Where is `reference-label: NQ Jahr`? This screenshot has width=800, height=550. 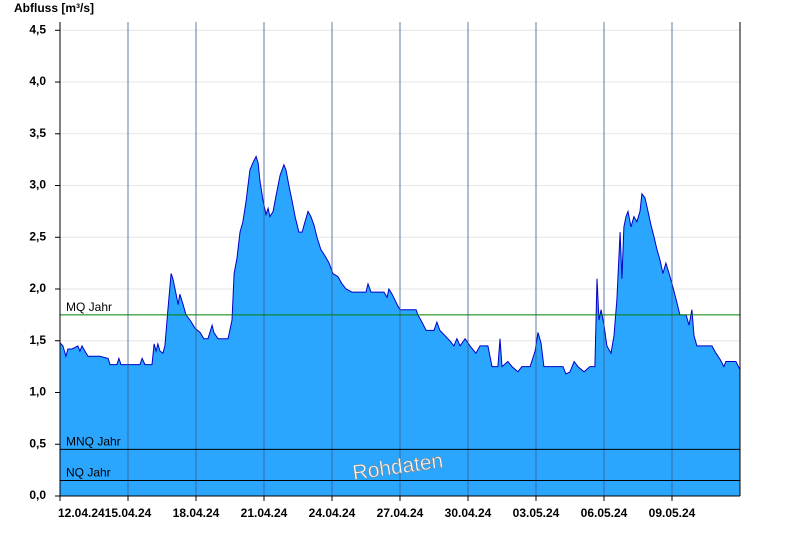
reference-label: NQ Jahr is located at coordinates (88, 473).